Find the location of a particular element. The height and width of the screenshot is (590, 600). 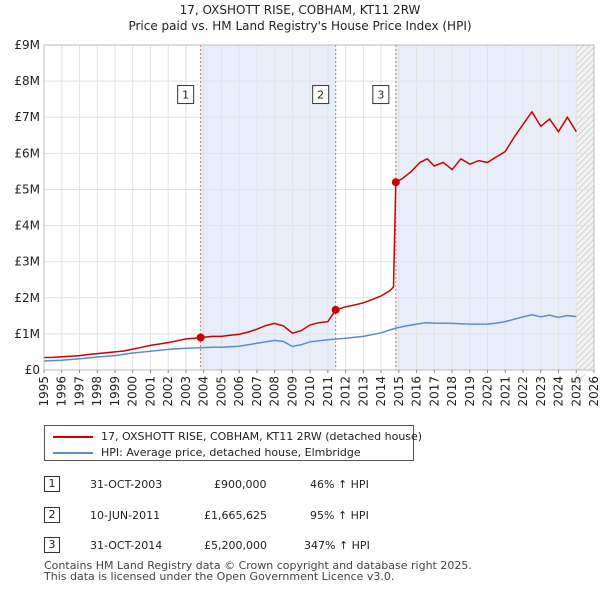

x-tick-label: 2018 is located at coordinates (452, 391).